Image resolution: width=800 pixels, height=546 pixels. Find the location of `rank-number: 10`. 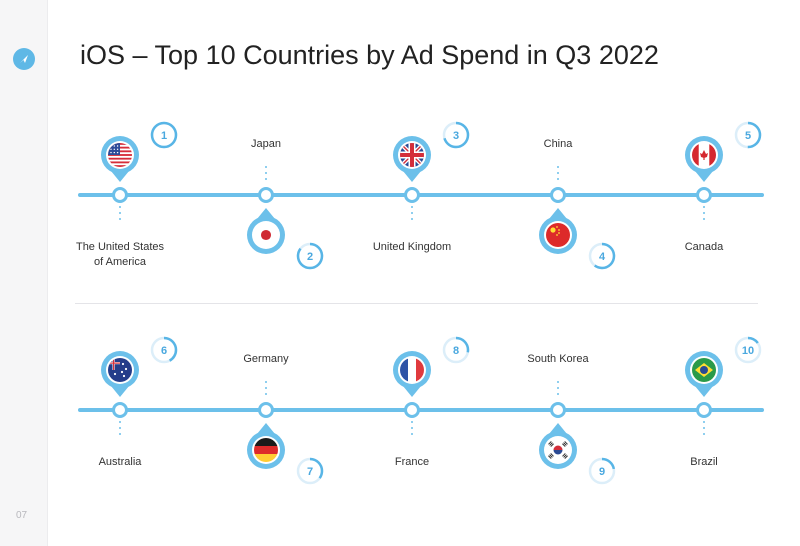

rank-number: 10 is located at coordinates (748, 351).